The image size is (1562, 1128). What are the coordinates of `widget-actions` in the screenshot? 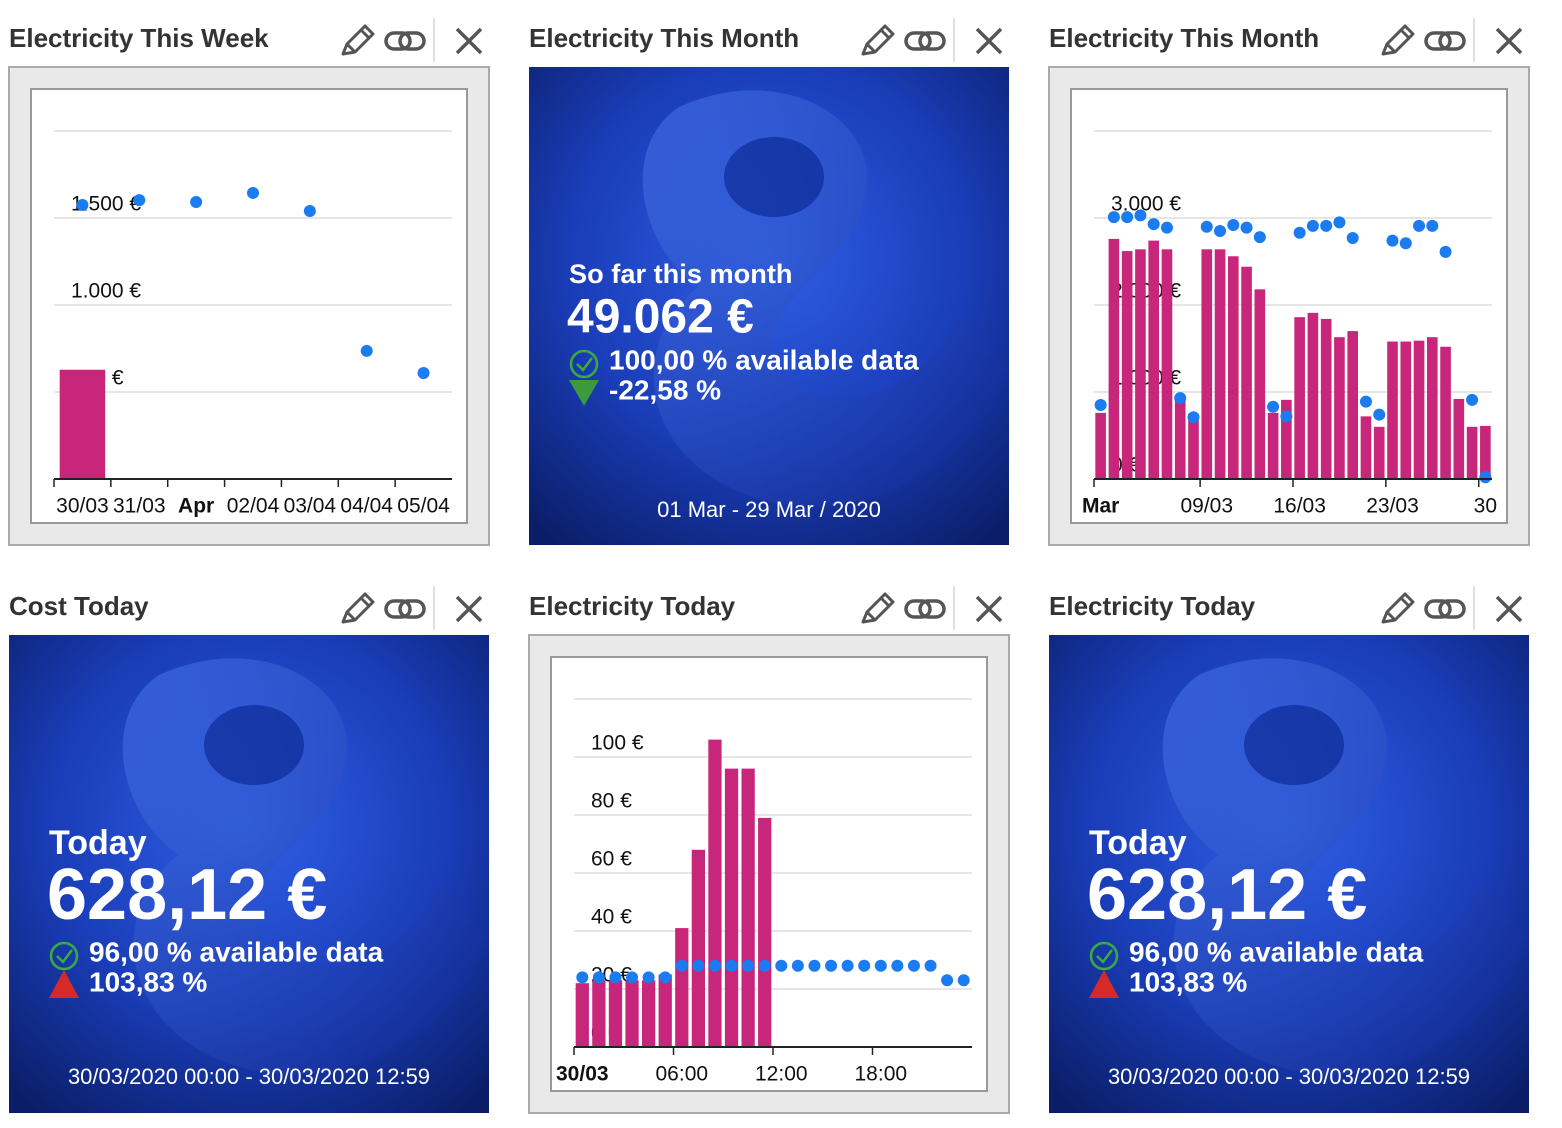 It's located at (932, 608).